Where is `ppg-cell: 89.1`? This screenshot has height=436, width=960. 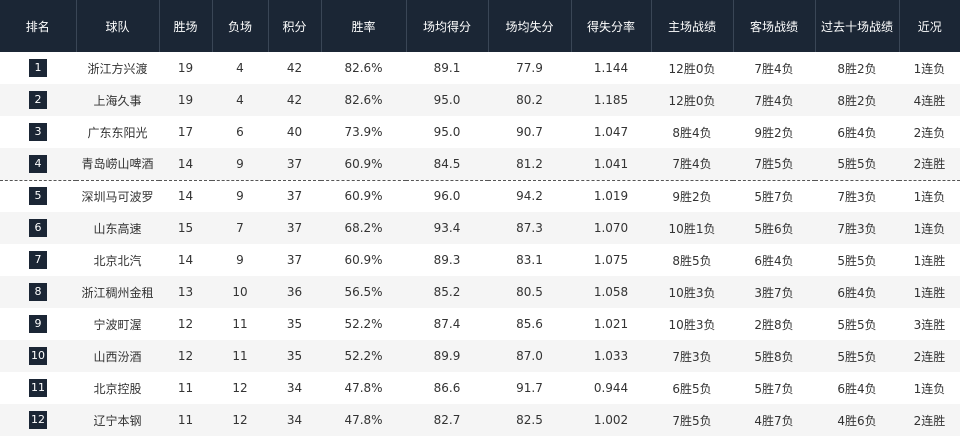
ppg-cell: 89.1 is located at coordinates (447, 68).